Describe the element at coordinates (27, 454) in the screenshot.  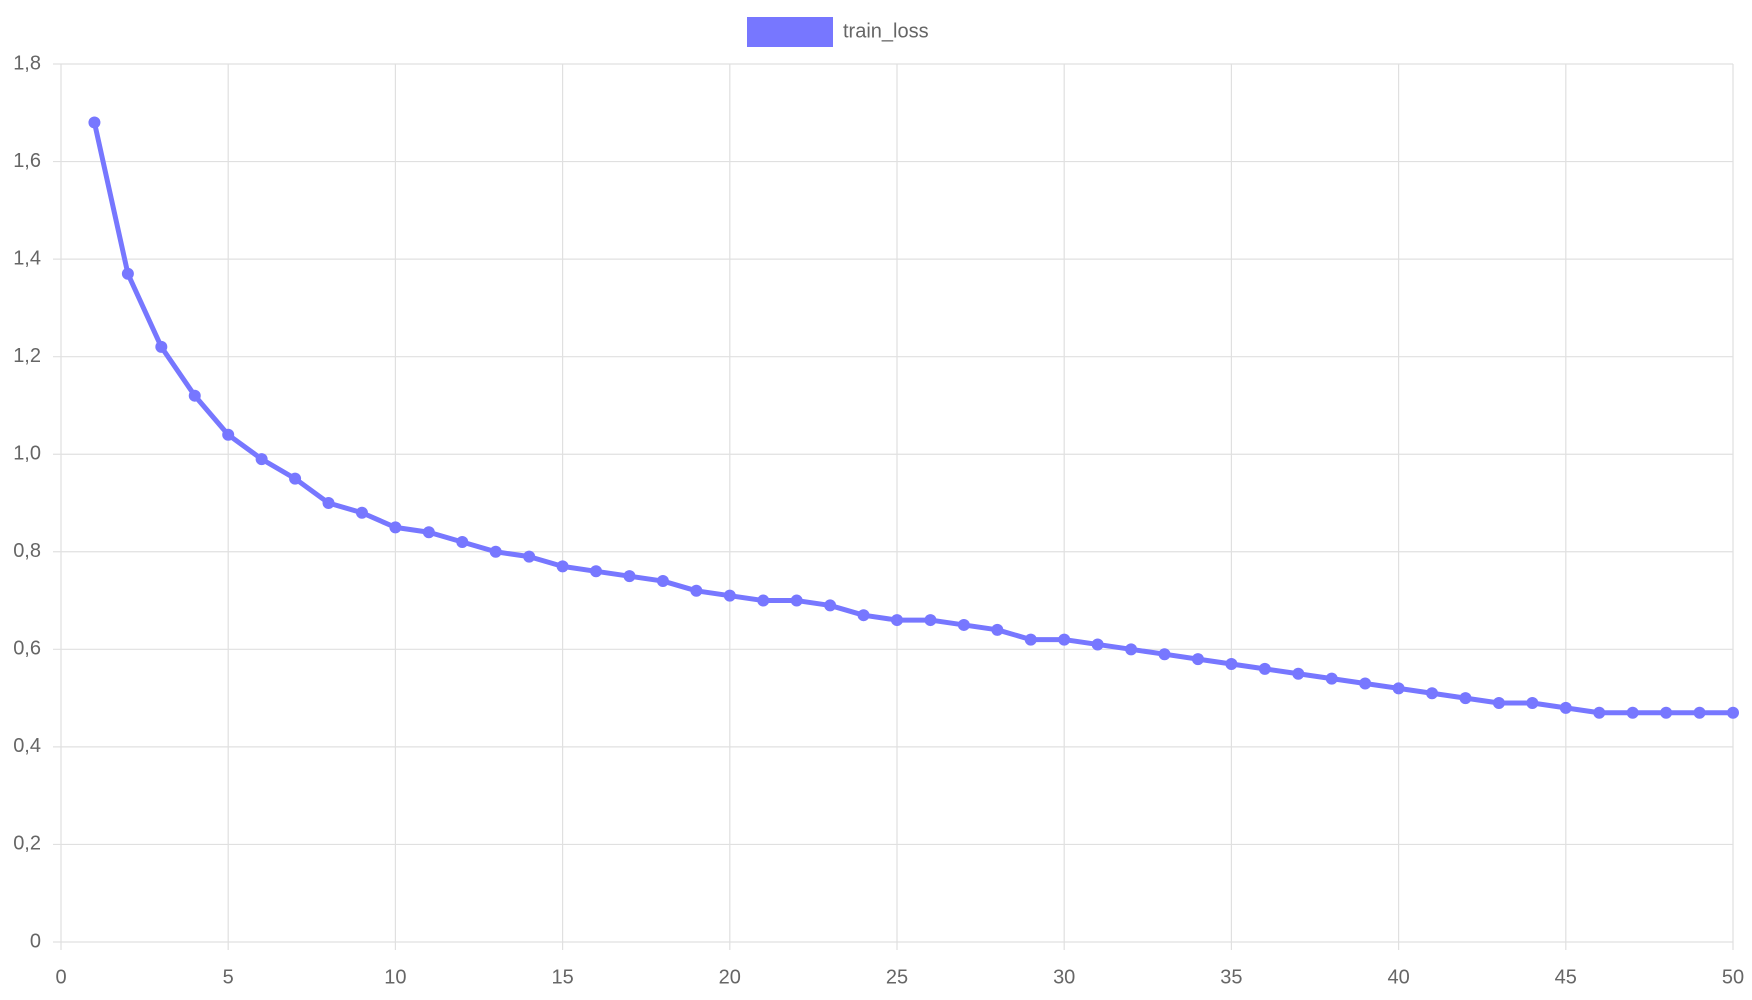
I see `y-tick-label: 1,0` at that location.